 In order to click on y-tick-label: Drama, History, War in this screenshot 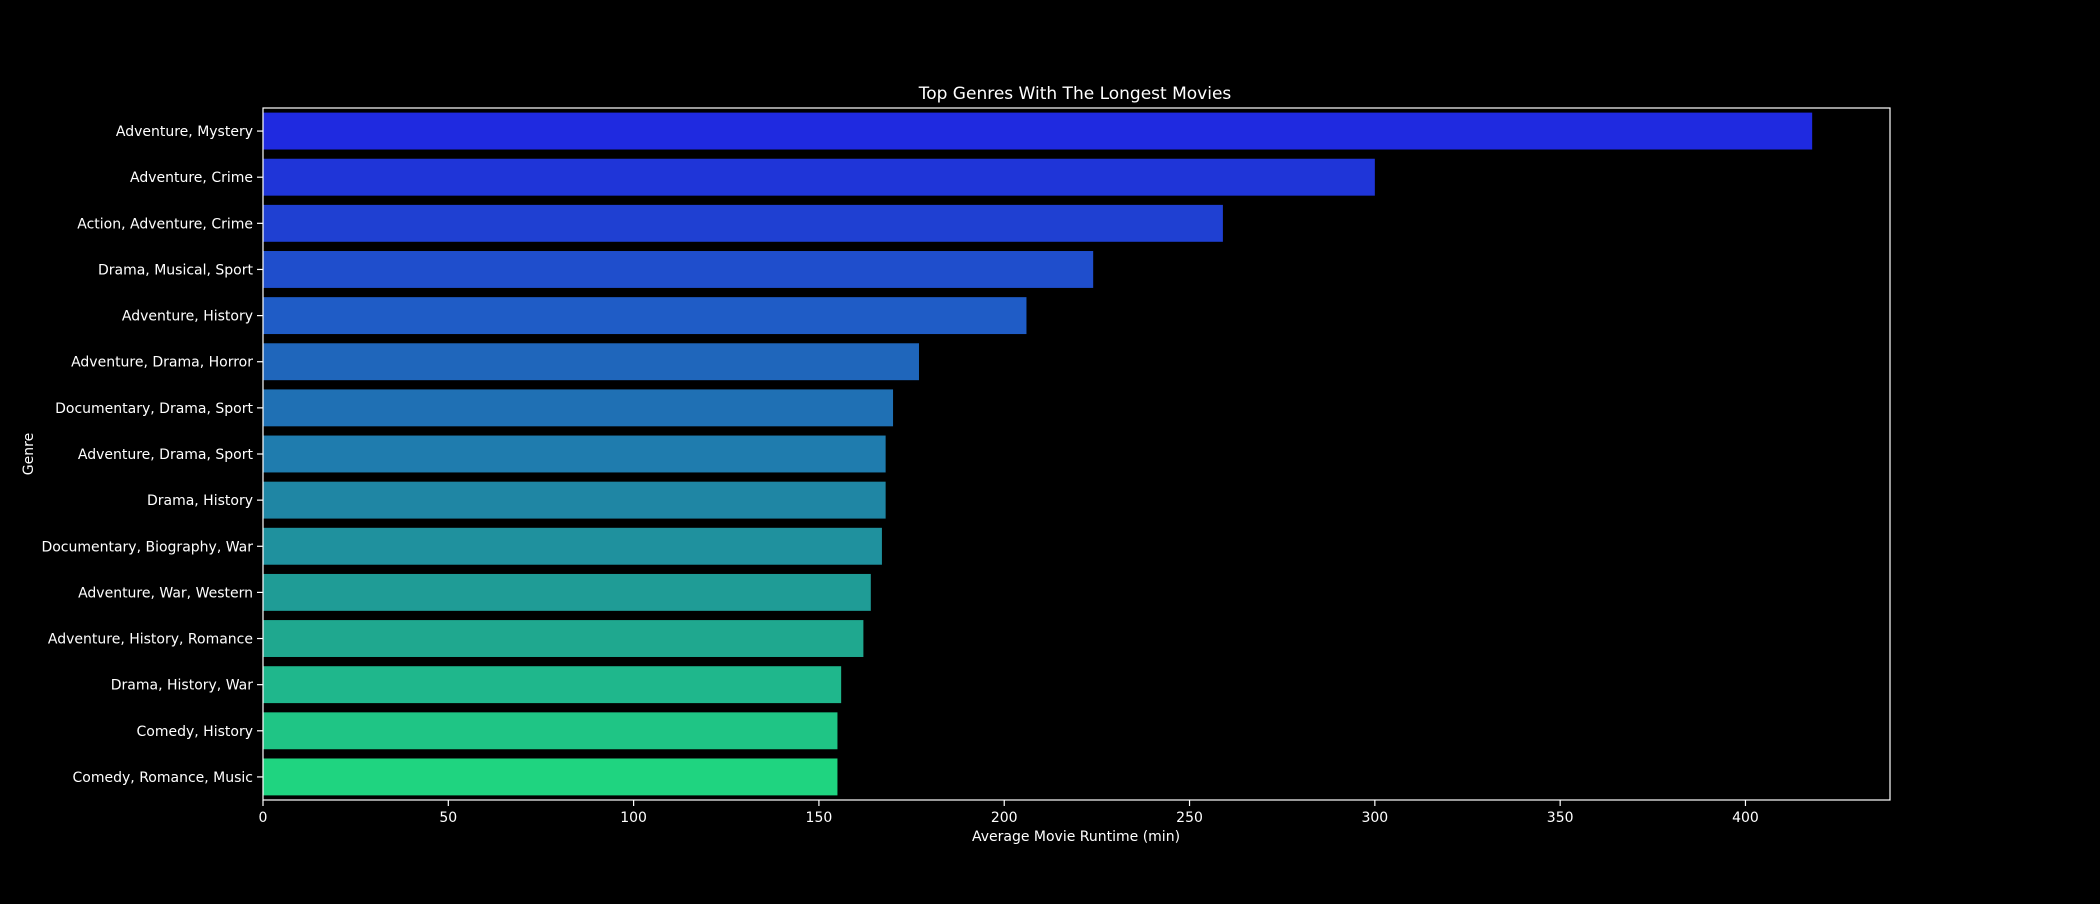, I will do `click(182, 686)`.